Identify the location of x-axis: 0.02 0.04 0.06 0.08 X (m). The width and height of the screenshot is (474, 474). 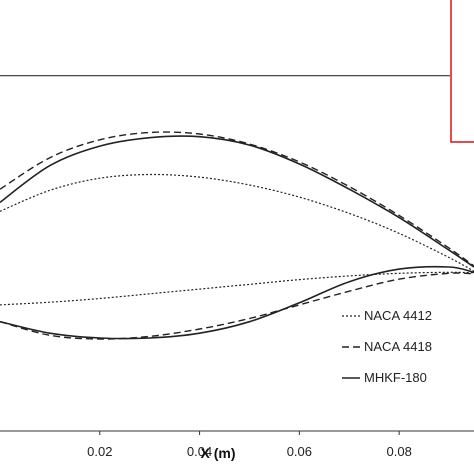
(237, 445).